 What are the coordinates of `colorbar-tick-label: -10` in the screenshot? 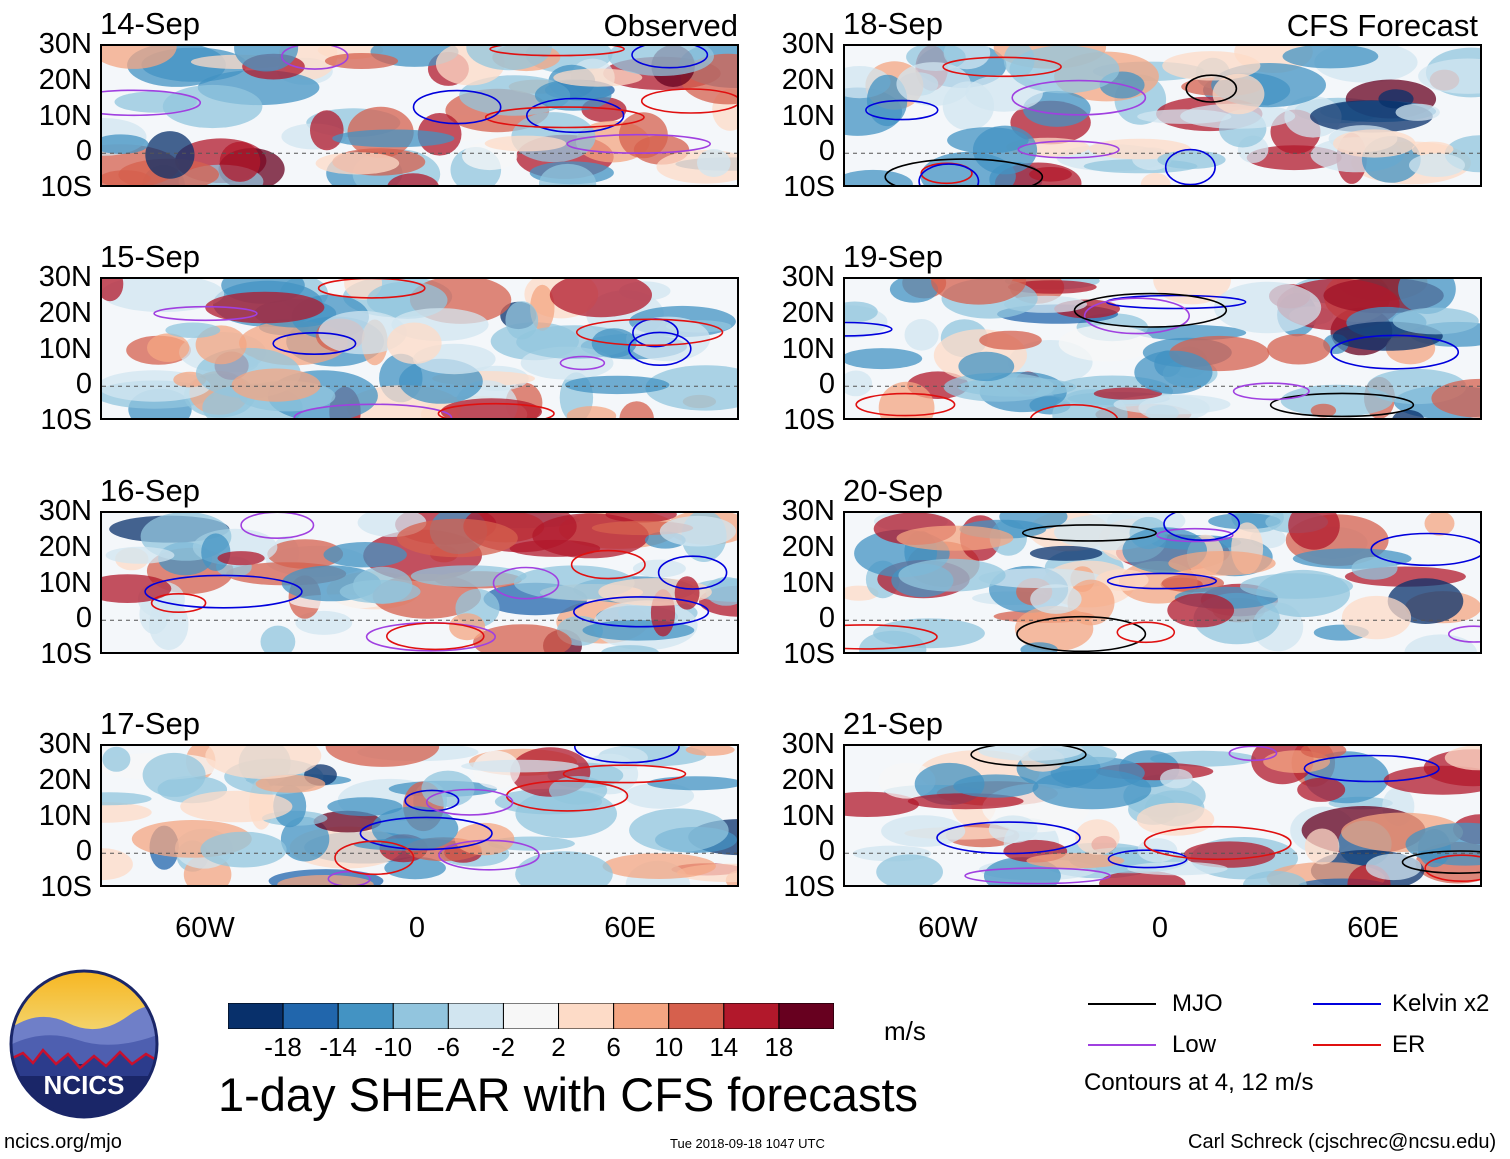 It's located at (393, 1047).